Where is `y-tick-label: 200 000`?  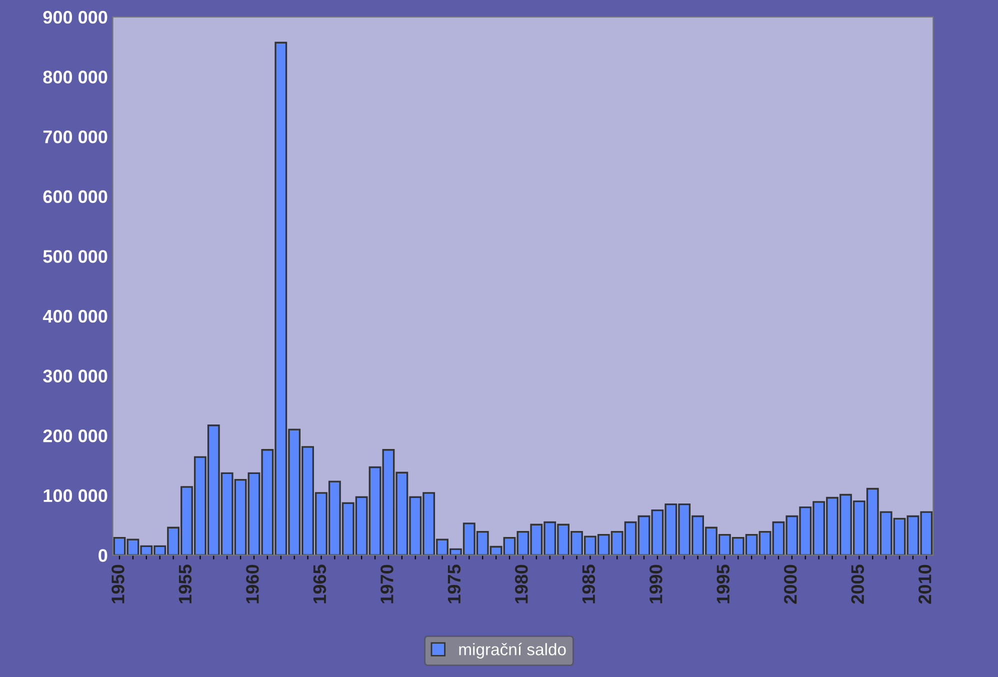
y-tick-label: 200 000 is located at coordinates (75, 435).